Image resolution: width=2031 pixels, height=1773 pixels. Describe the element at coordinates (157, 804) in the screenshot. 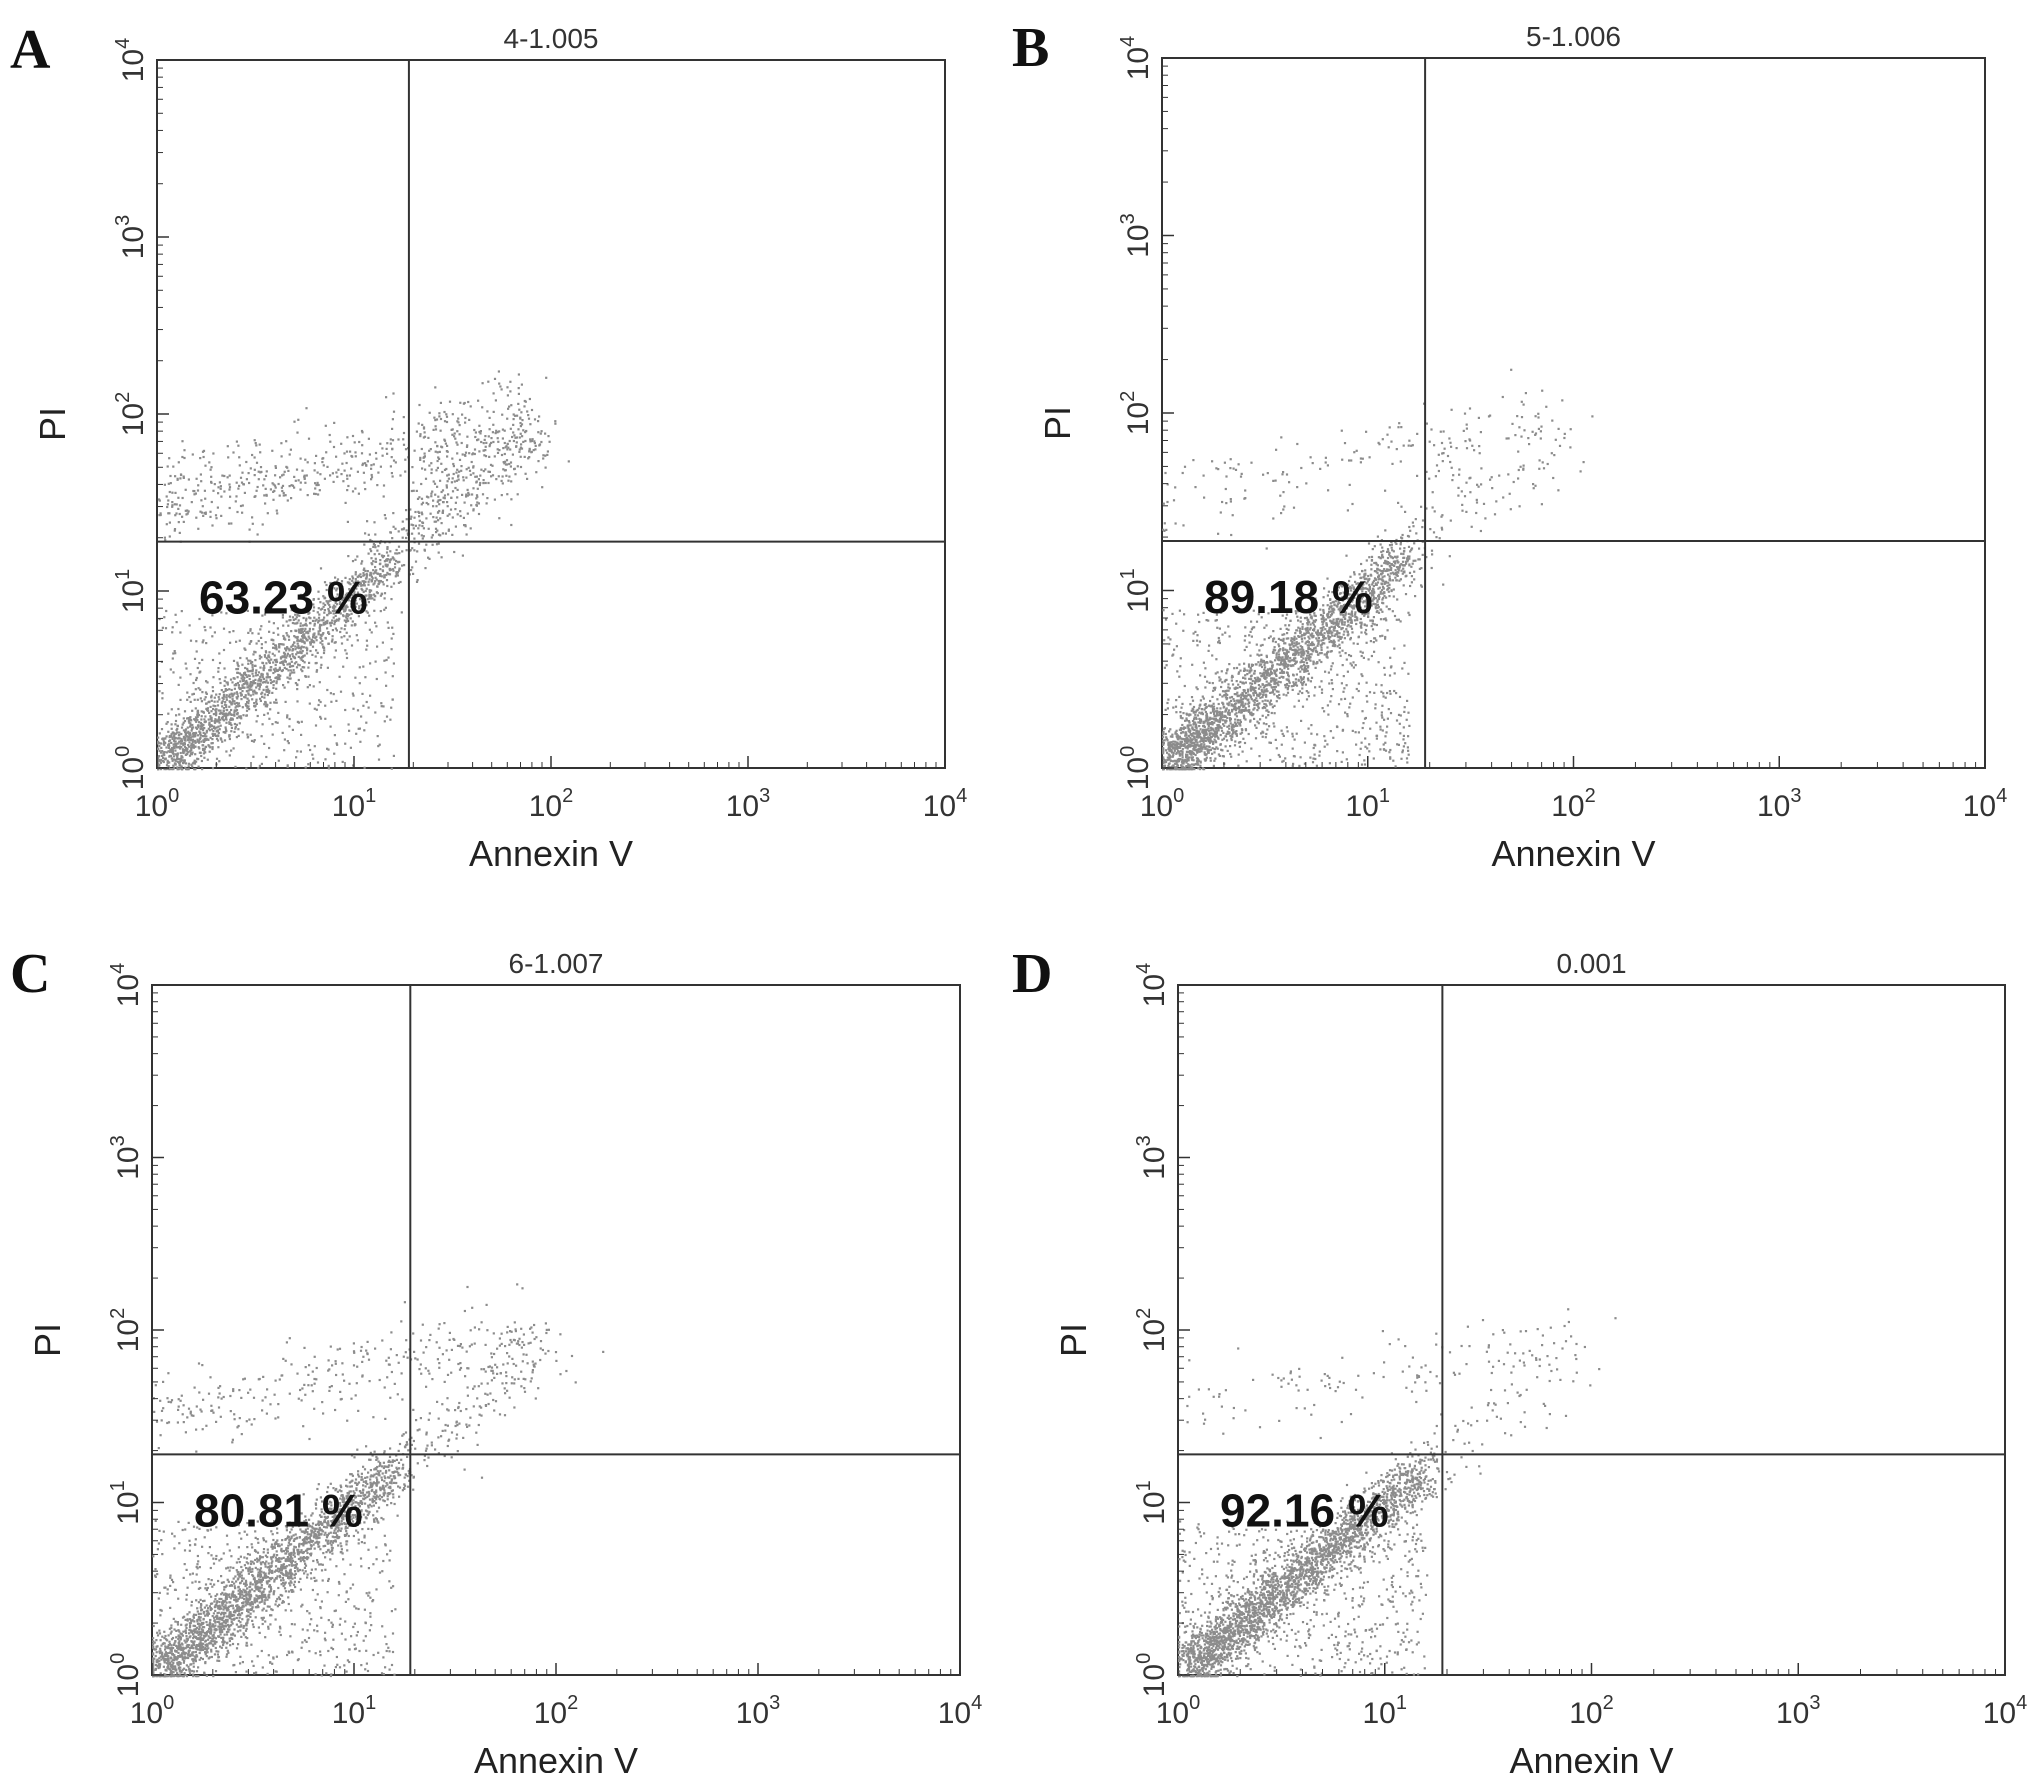

I see `panel-a-x-tick-label-0: 100` at that location.